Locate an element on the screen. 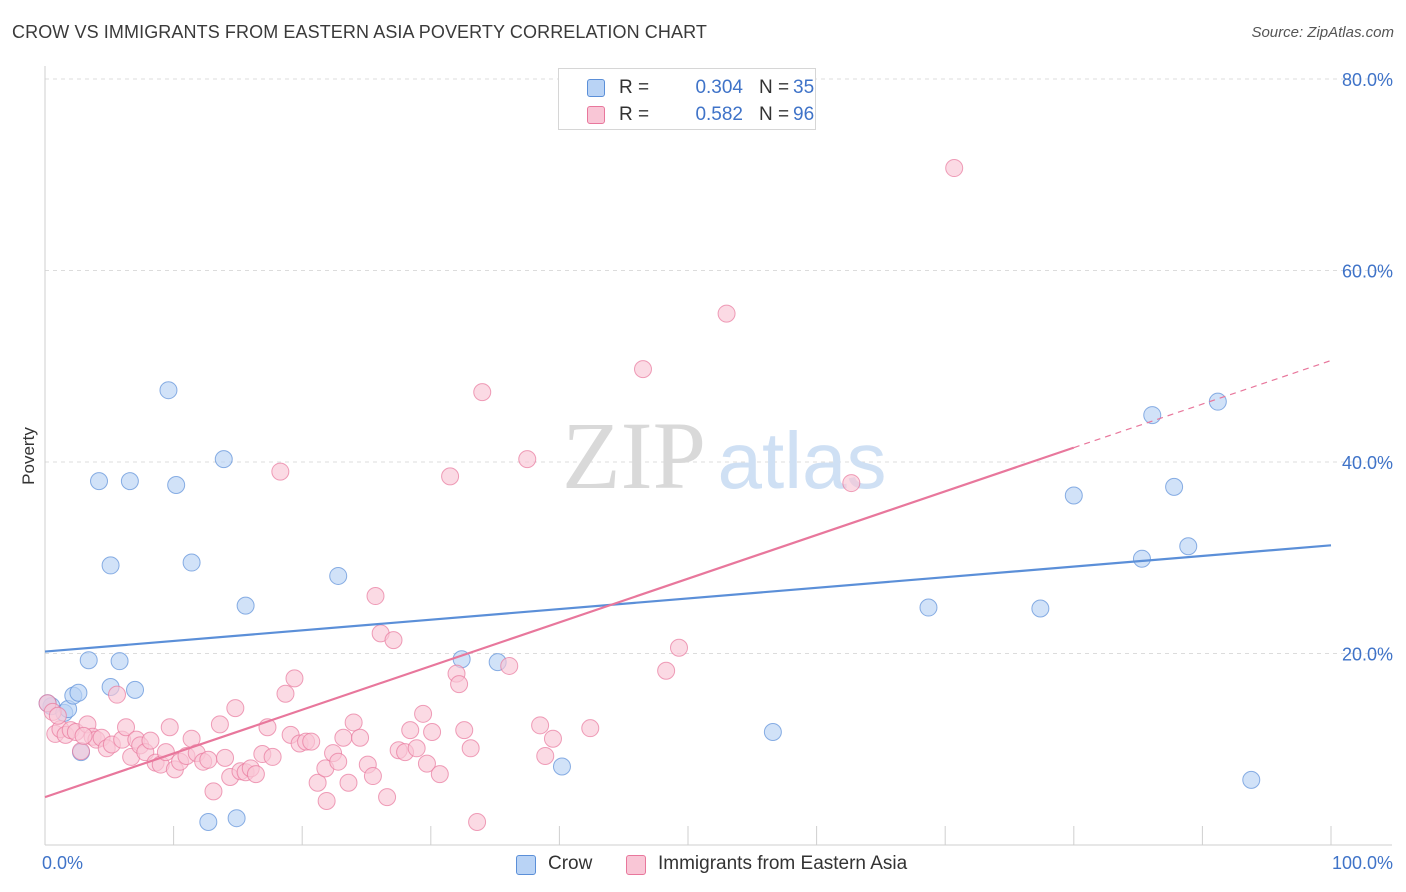 The width and height of the screenshot is (1406, 892). watermark: ZIP atlas is located at coordinates (724, 455).